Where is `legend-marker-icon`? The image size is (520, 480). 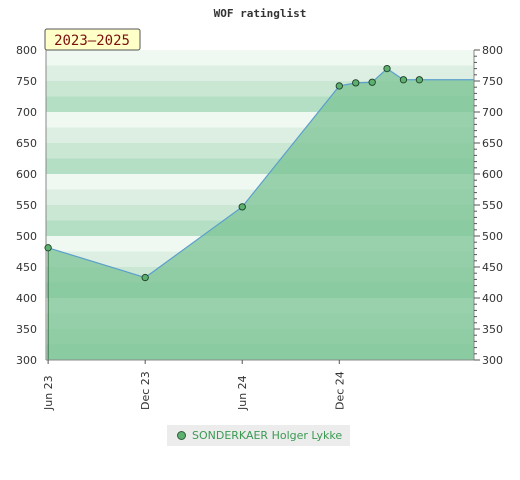
legend-marker-icon is located at coordinates (181, 435).